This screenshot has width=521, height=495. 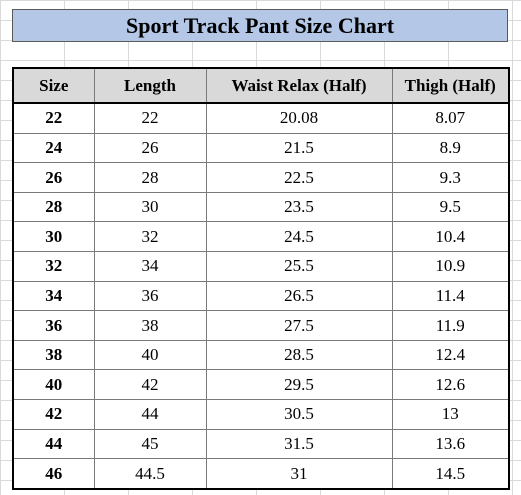 I want to click on table-row: 40 42 29.5 12.6, so click(x=261, y=385).